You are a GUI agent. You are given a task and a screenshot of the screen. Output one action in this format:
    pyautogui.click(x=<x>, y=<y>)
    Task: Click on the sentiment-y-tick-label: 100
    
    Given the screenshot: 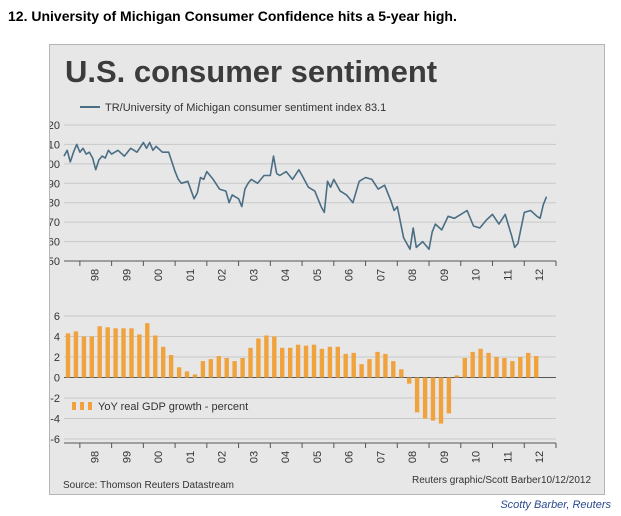 What is the action you would take?
    pyautogui.click(x=55, y=165)
    